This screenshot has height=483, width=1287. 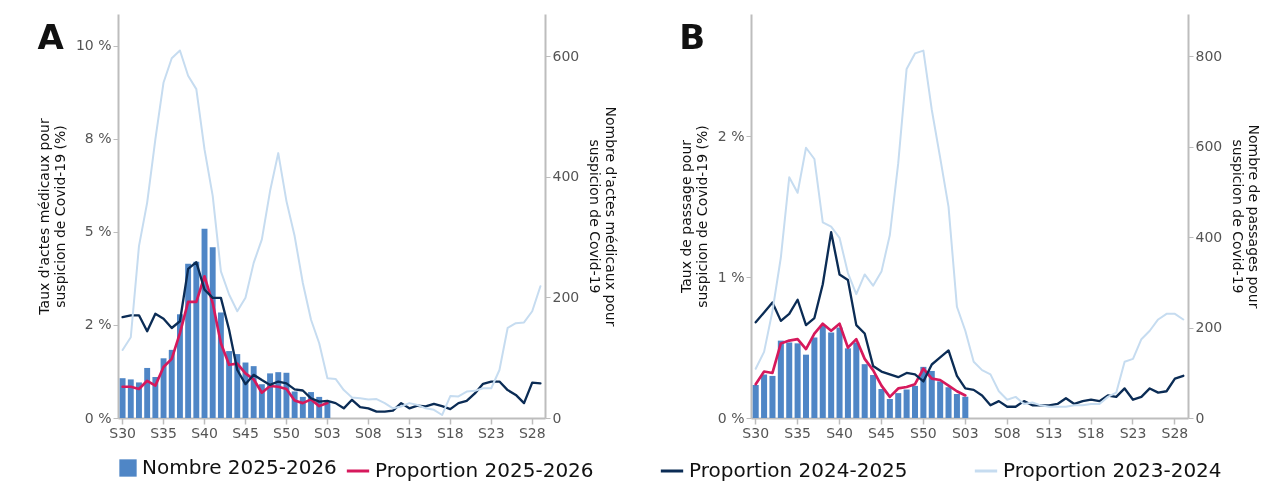 What do you see at coordinates (98, 138) in the screenshot?
I see `y-tick-label: 8 %` at bounding box center [98, 138].